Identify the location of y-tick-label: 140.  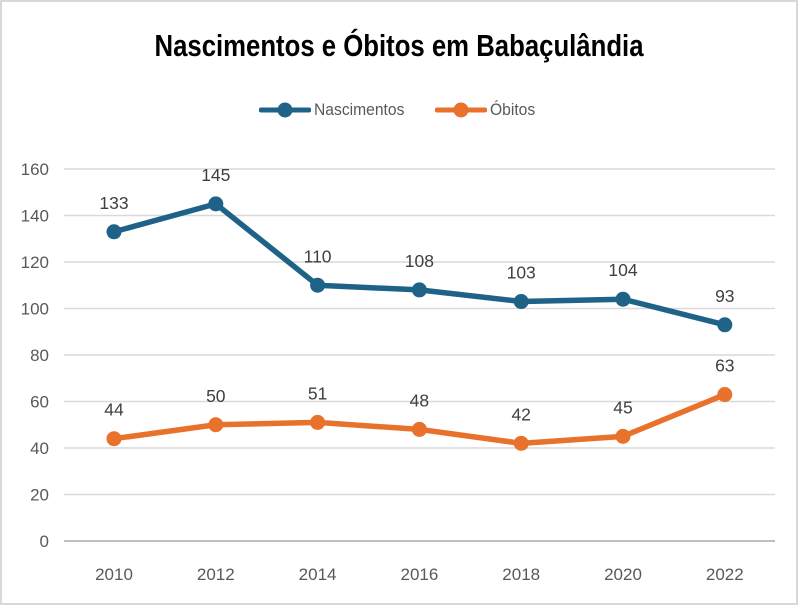
(35, 216).